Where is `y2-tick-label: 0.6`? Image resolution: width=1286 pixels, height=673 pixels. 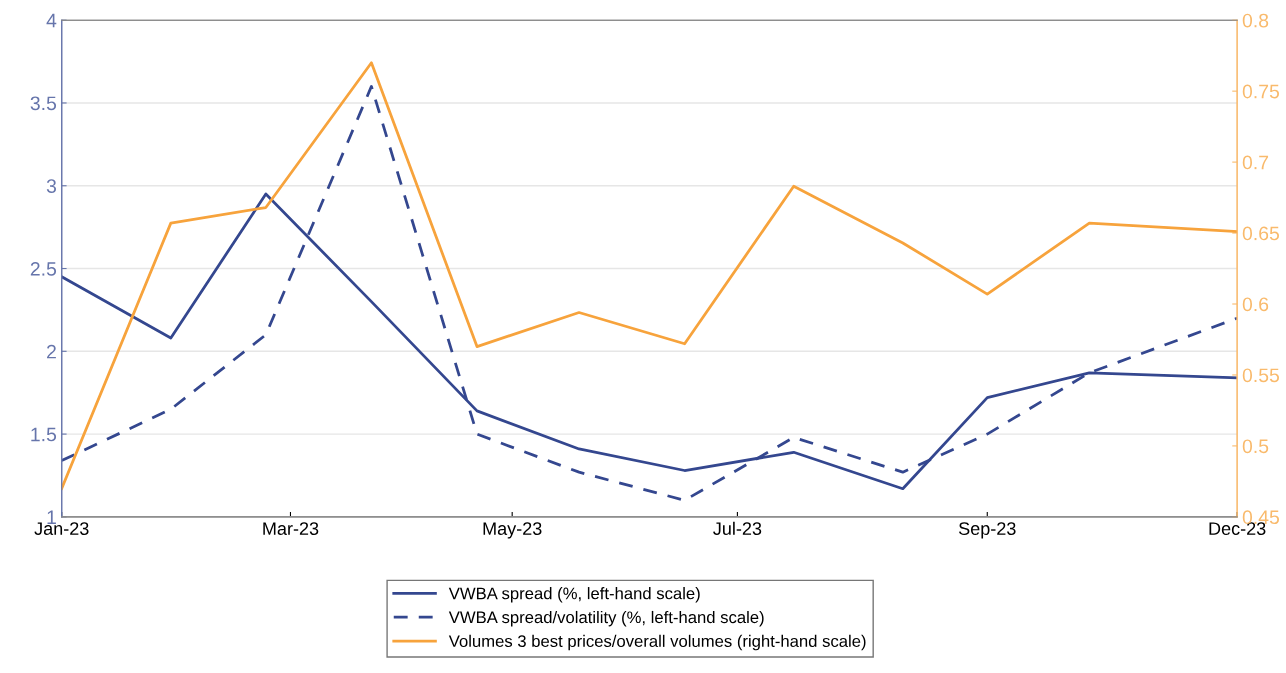
y2-tick-label: 0.6 is located at coordinates (1255, 304).